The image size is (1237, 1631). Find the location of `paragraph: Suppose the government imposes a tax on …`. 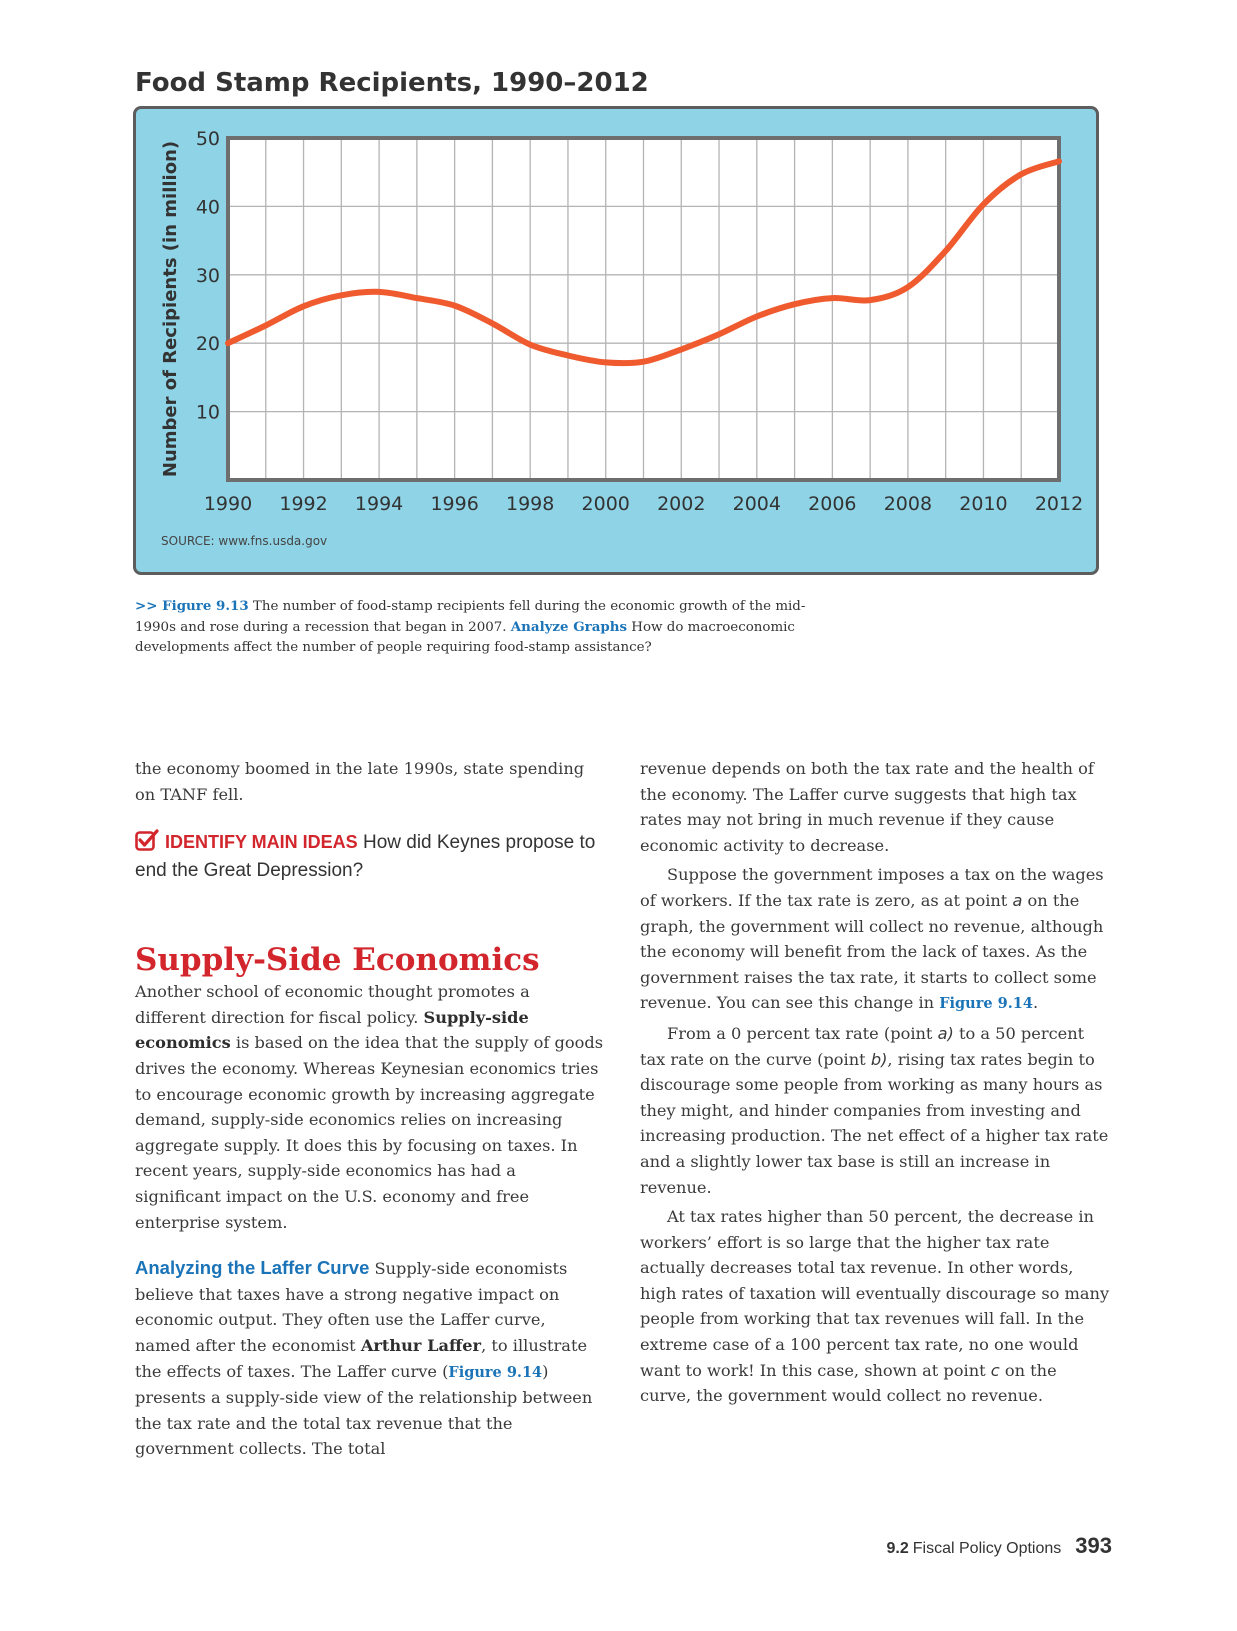

paragraph: Suppose the government imposes a tax on … is located at coordinates (876, 939).